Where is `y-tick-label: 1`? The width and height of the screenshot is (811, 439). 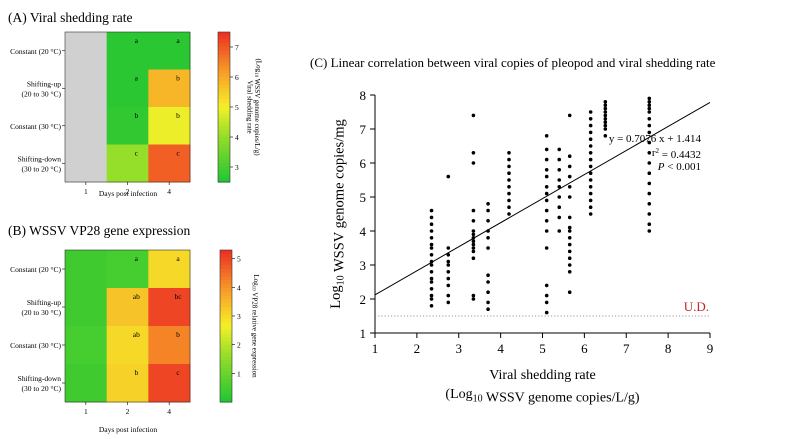 y-tick-label: 1 is located at coordinates (363, 333).